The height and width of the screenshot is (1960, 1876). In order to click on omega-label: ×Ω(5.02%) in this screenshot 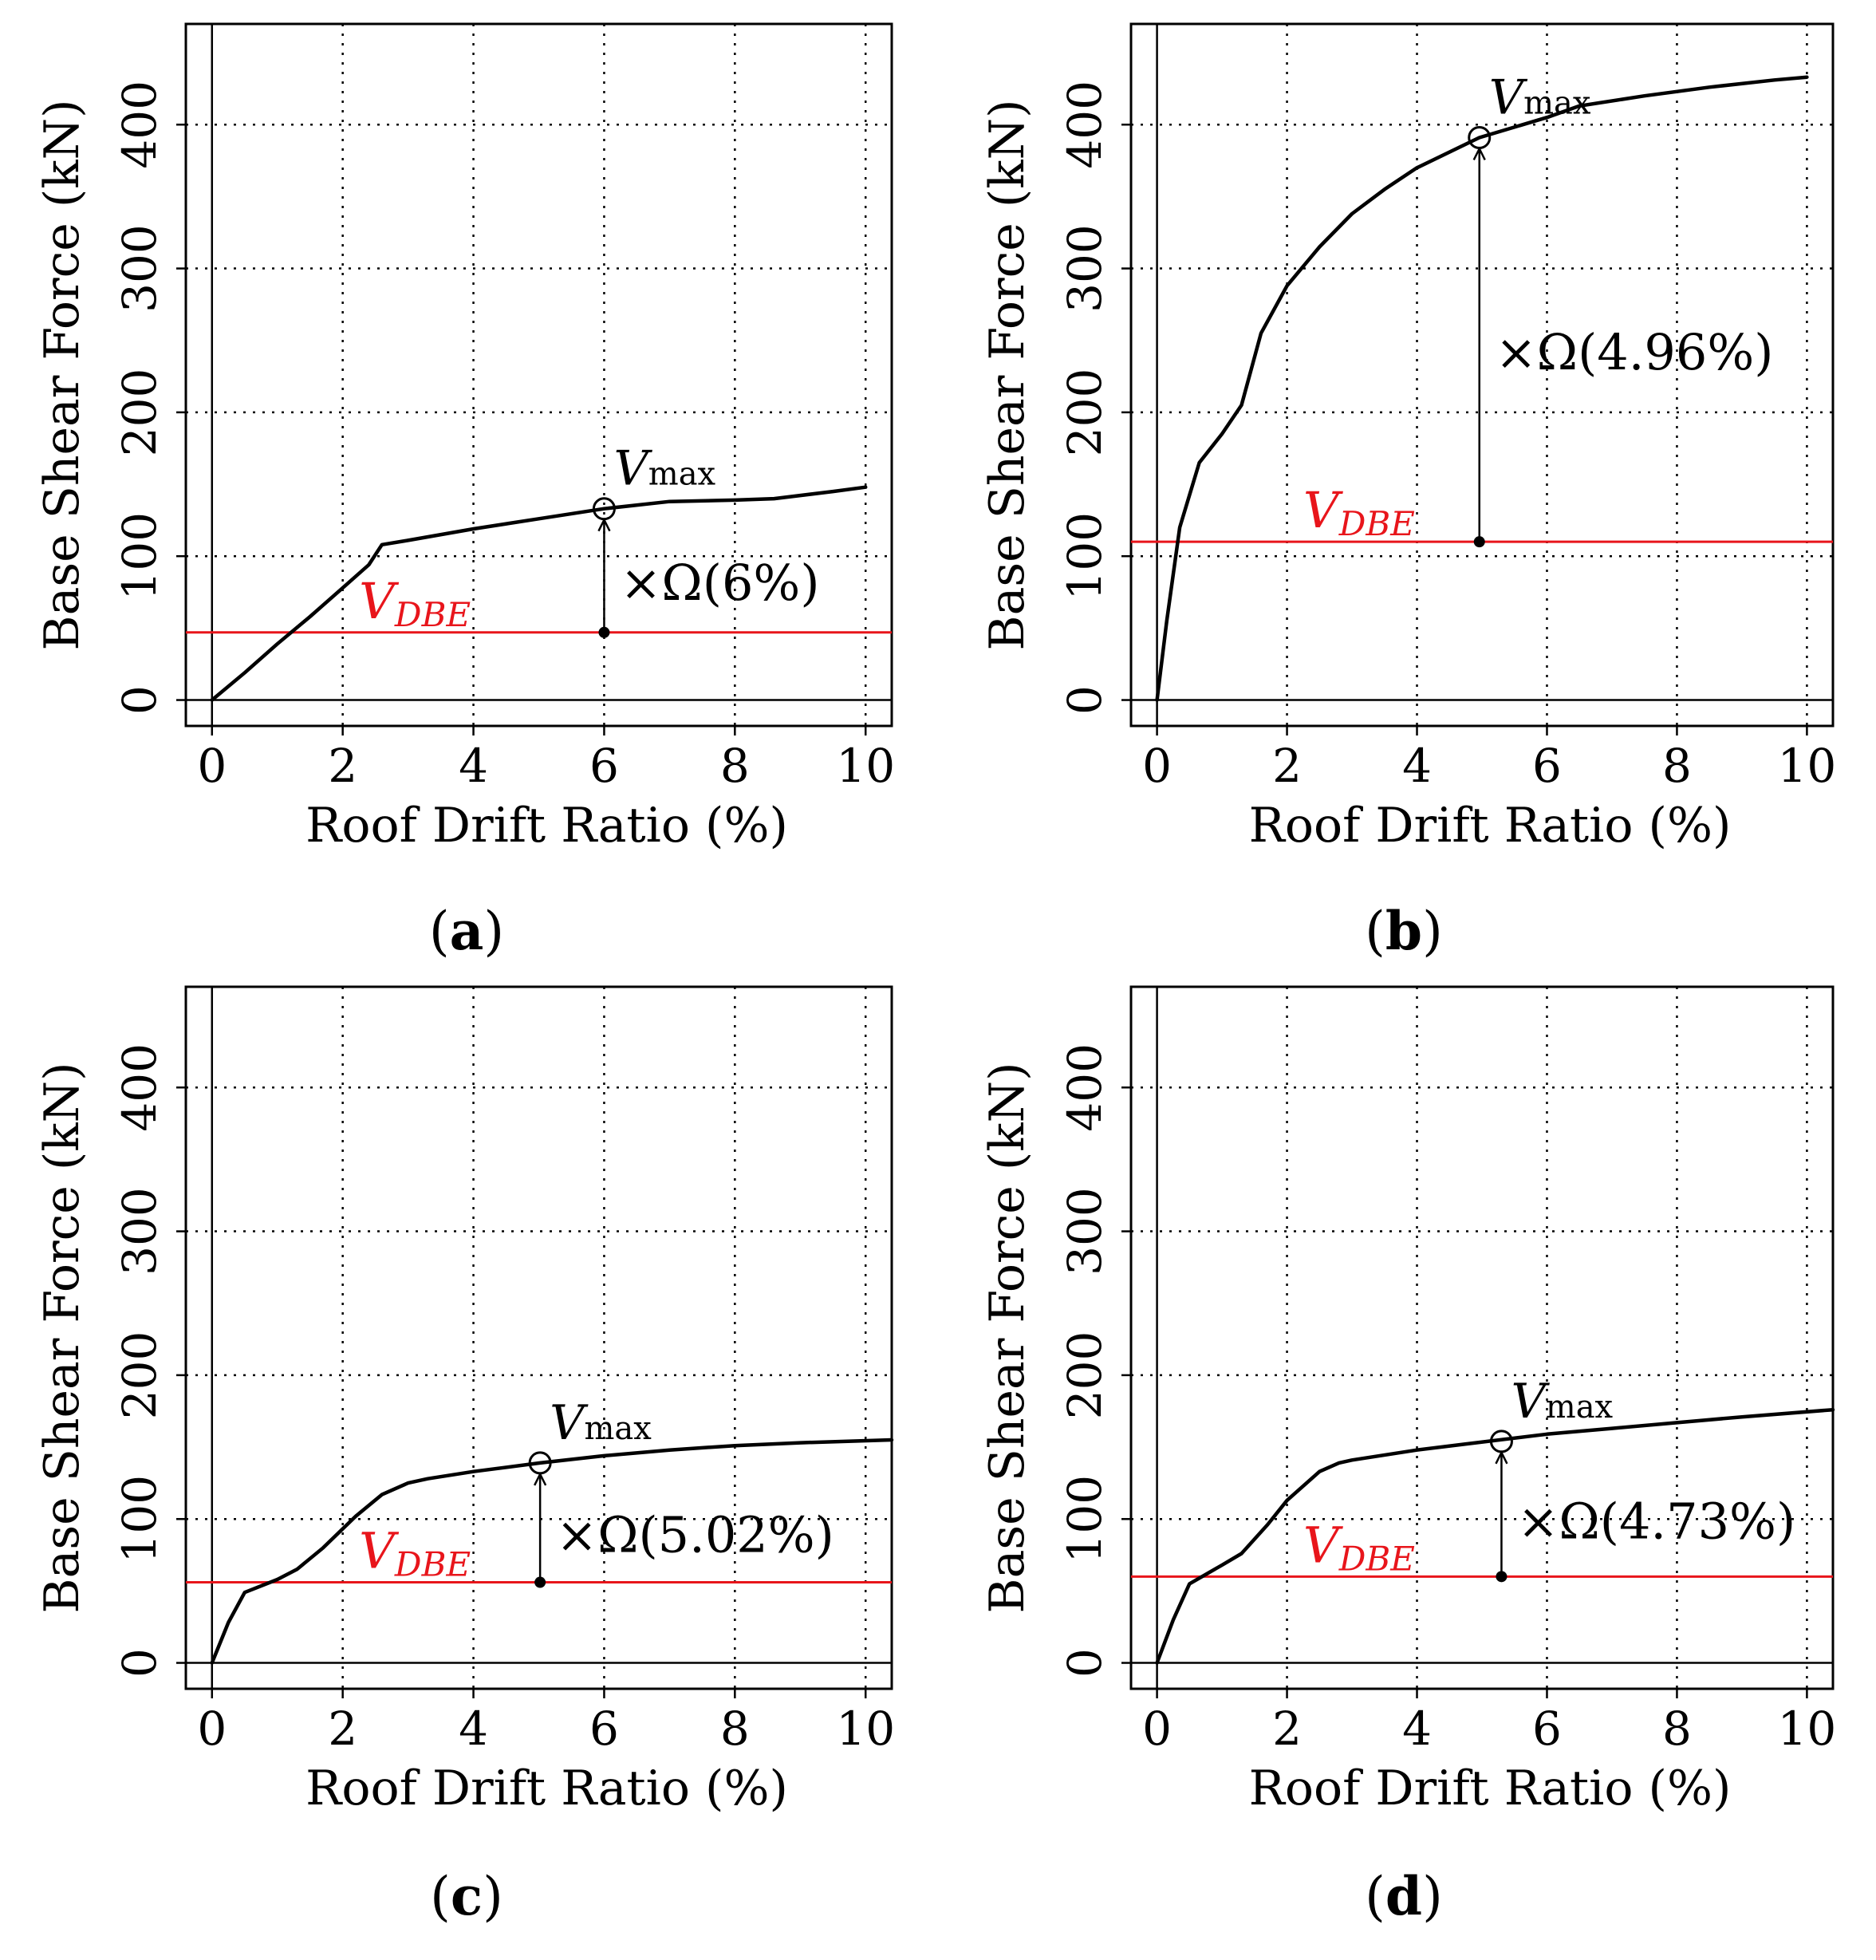, I will do `click(695, 1535)`.